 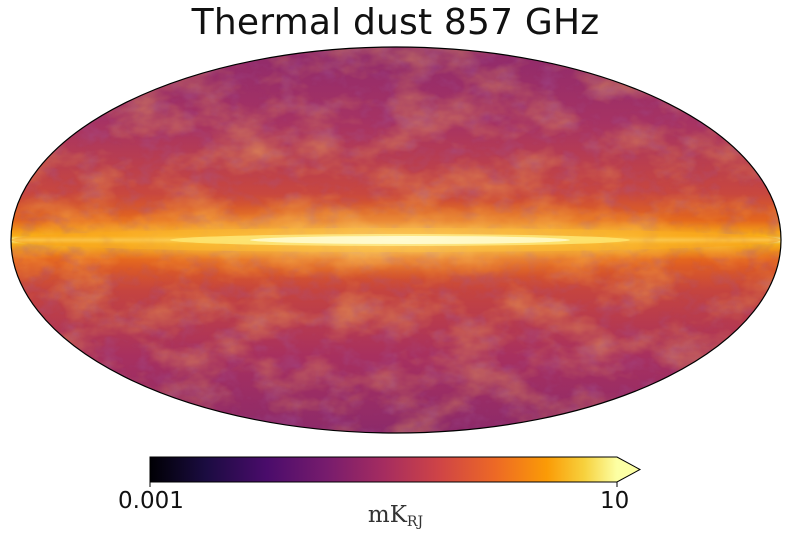 I want to click on colorbar, so click(x=395, y=471).